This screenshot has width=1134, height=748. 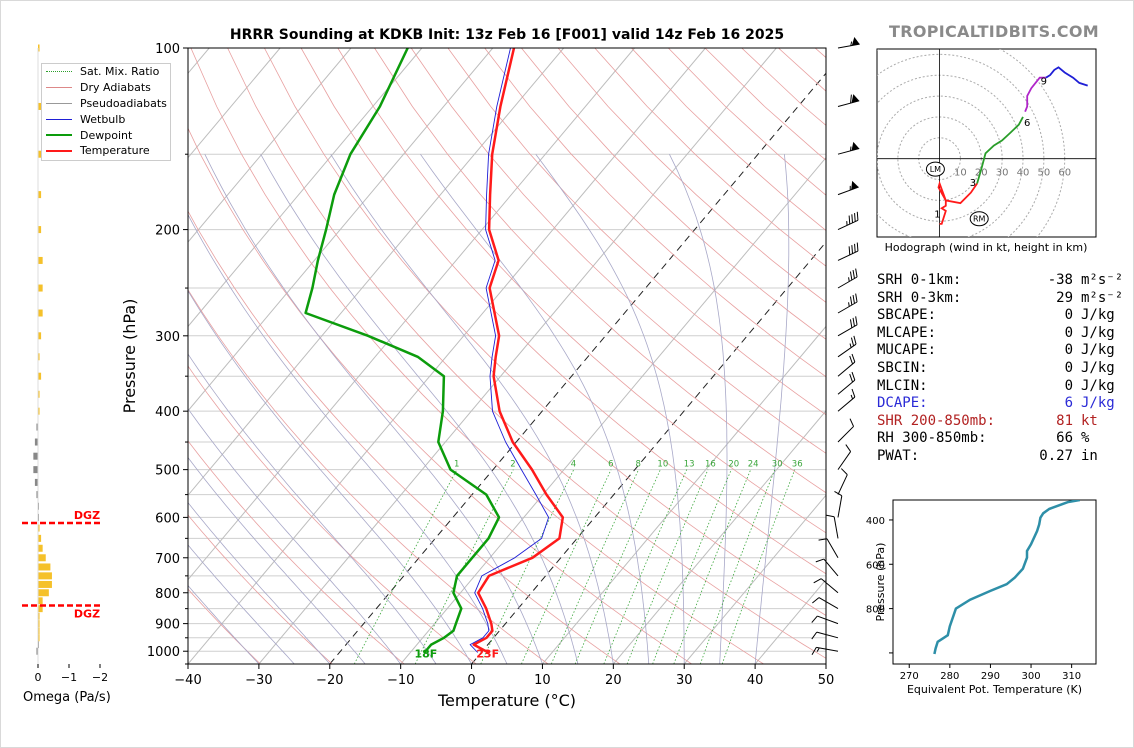 I want to click on theta-frame, so click(x=994, y=582).